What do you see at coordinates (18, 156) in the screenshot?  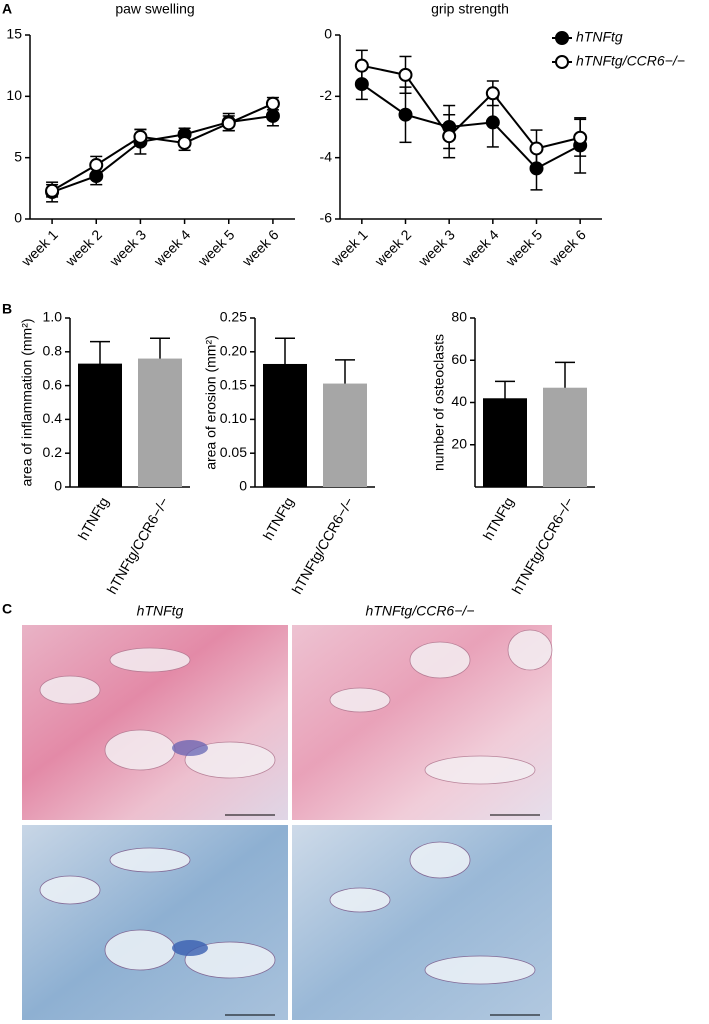 I see `y-tick-label: 5` at bounding box center [18, 156].